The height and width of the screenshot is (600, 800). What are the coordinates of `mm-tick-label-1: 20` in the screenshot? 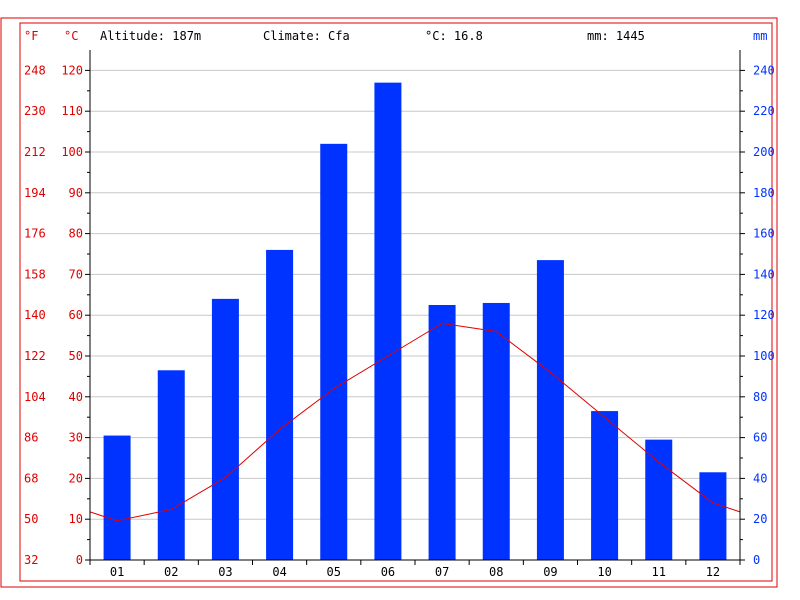 It's located at (760, 519).